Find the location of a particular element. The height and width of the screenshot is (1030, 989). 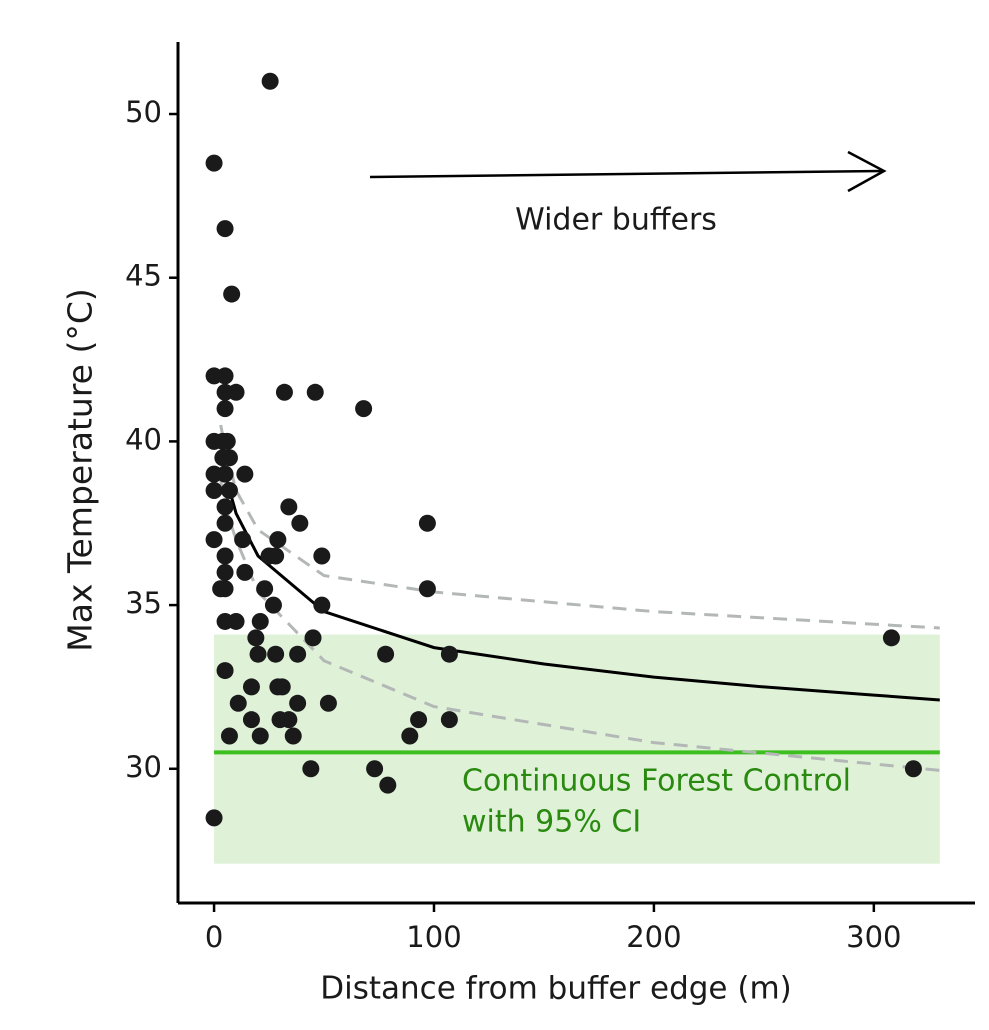

y-tick-label: 30 is located at coordinates (143, 767).